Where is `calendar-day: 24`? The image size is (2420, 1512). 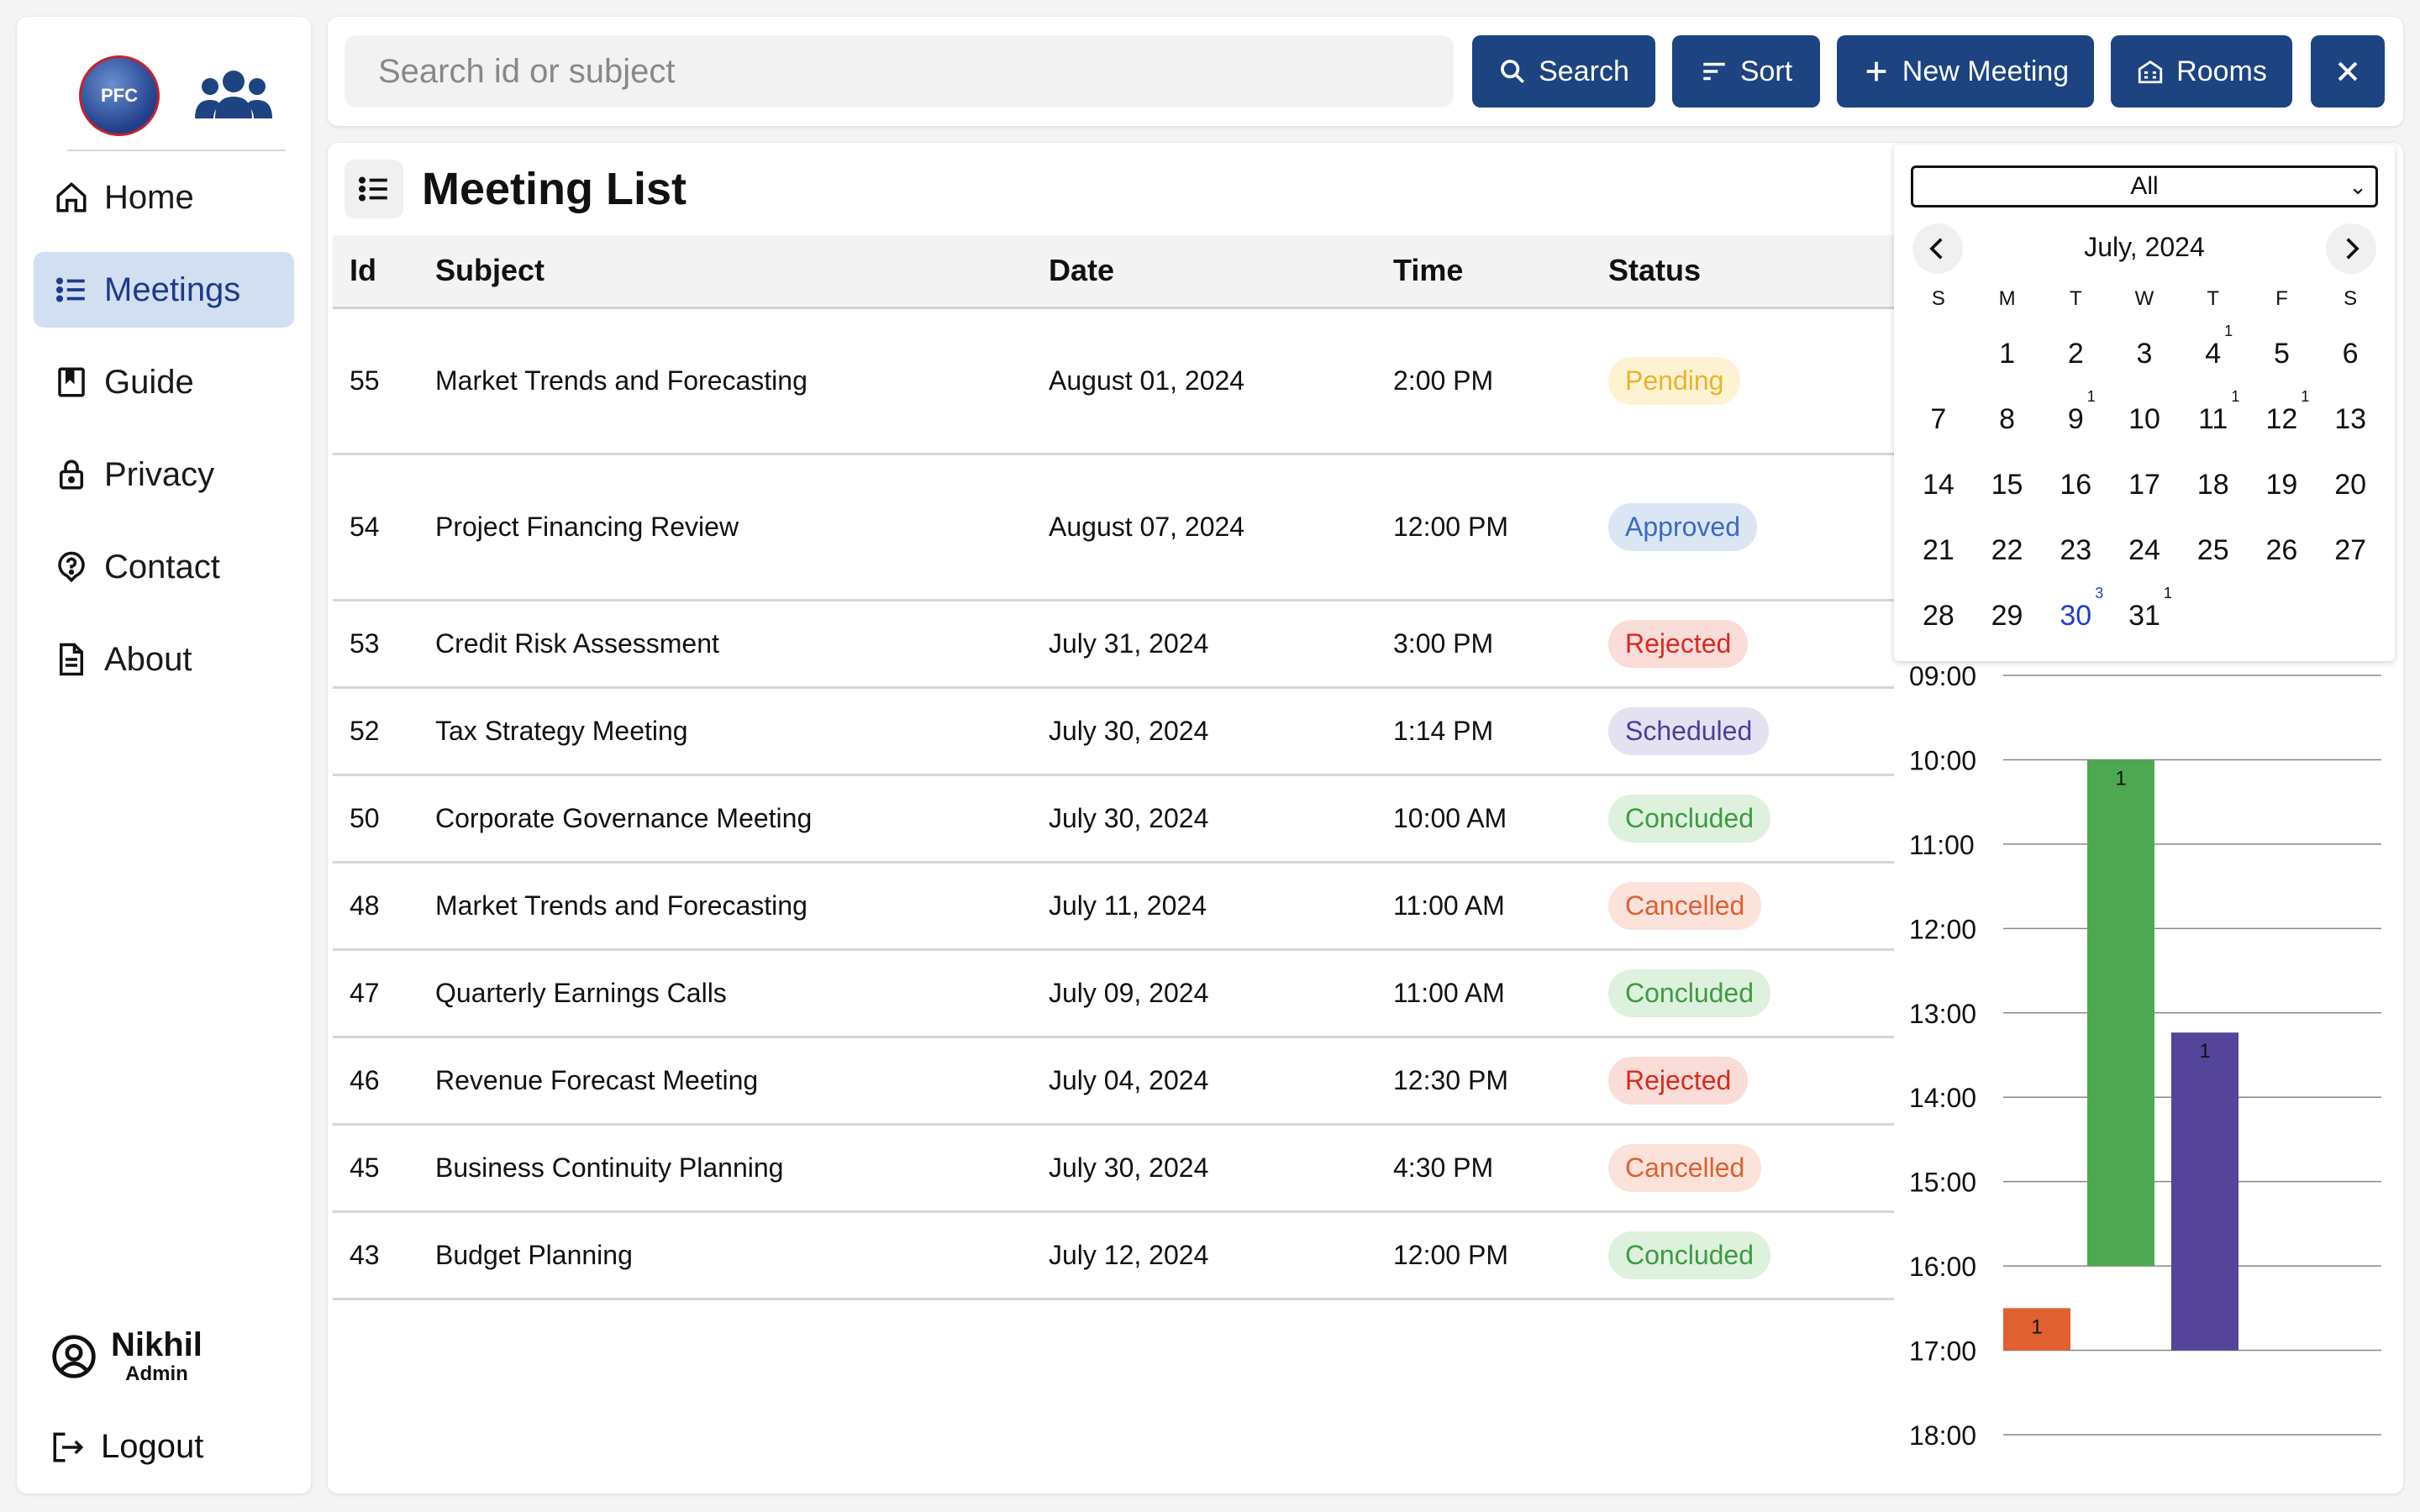
calendar-day: 24 is located at coordinates (2145, 550).